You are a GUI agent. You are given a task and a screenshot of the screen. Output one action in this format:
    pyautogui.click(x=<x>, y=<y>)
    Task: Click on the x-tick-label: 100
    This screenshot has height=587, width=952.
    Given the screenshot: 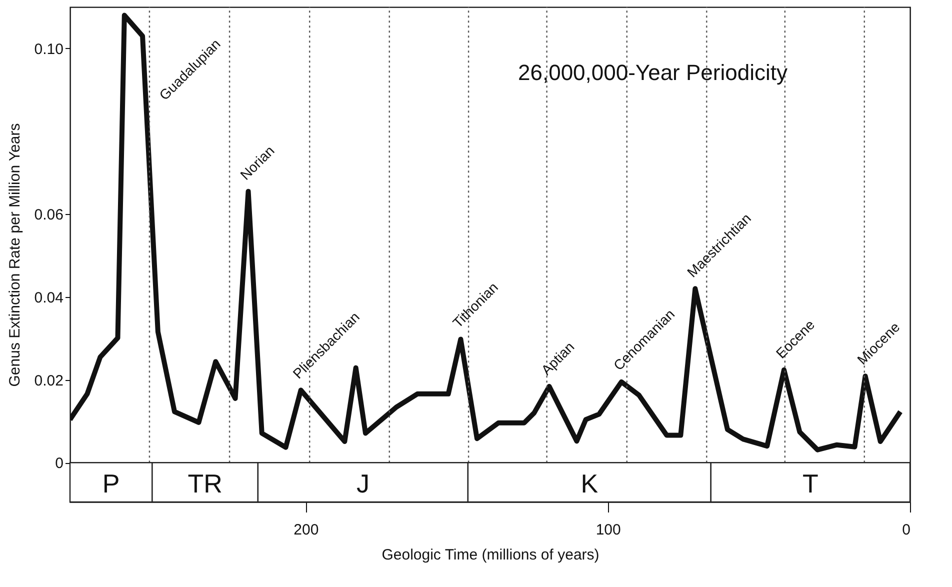 What is the action you would take?
    pyautogui.click(x=608, y=530)
    